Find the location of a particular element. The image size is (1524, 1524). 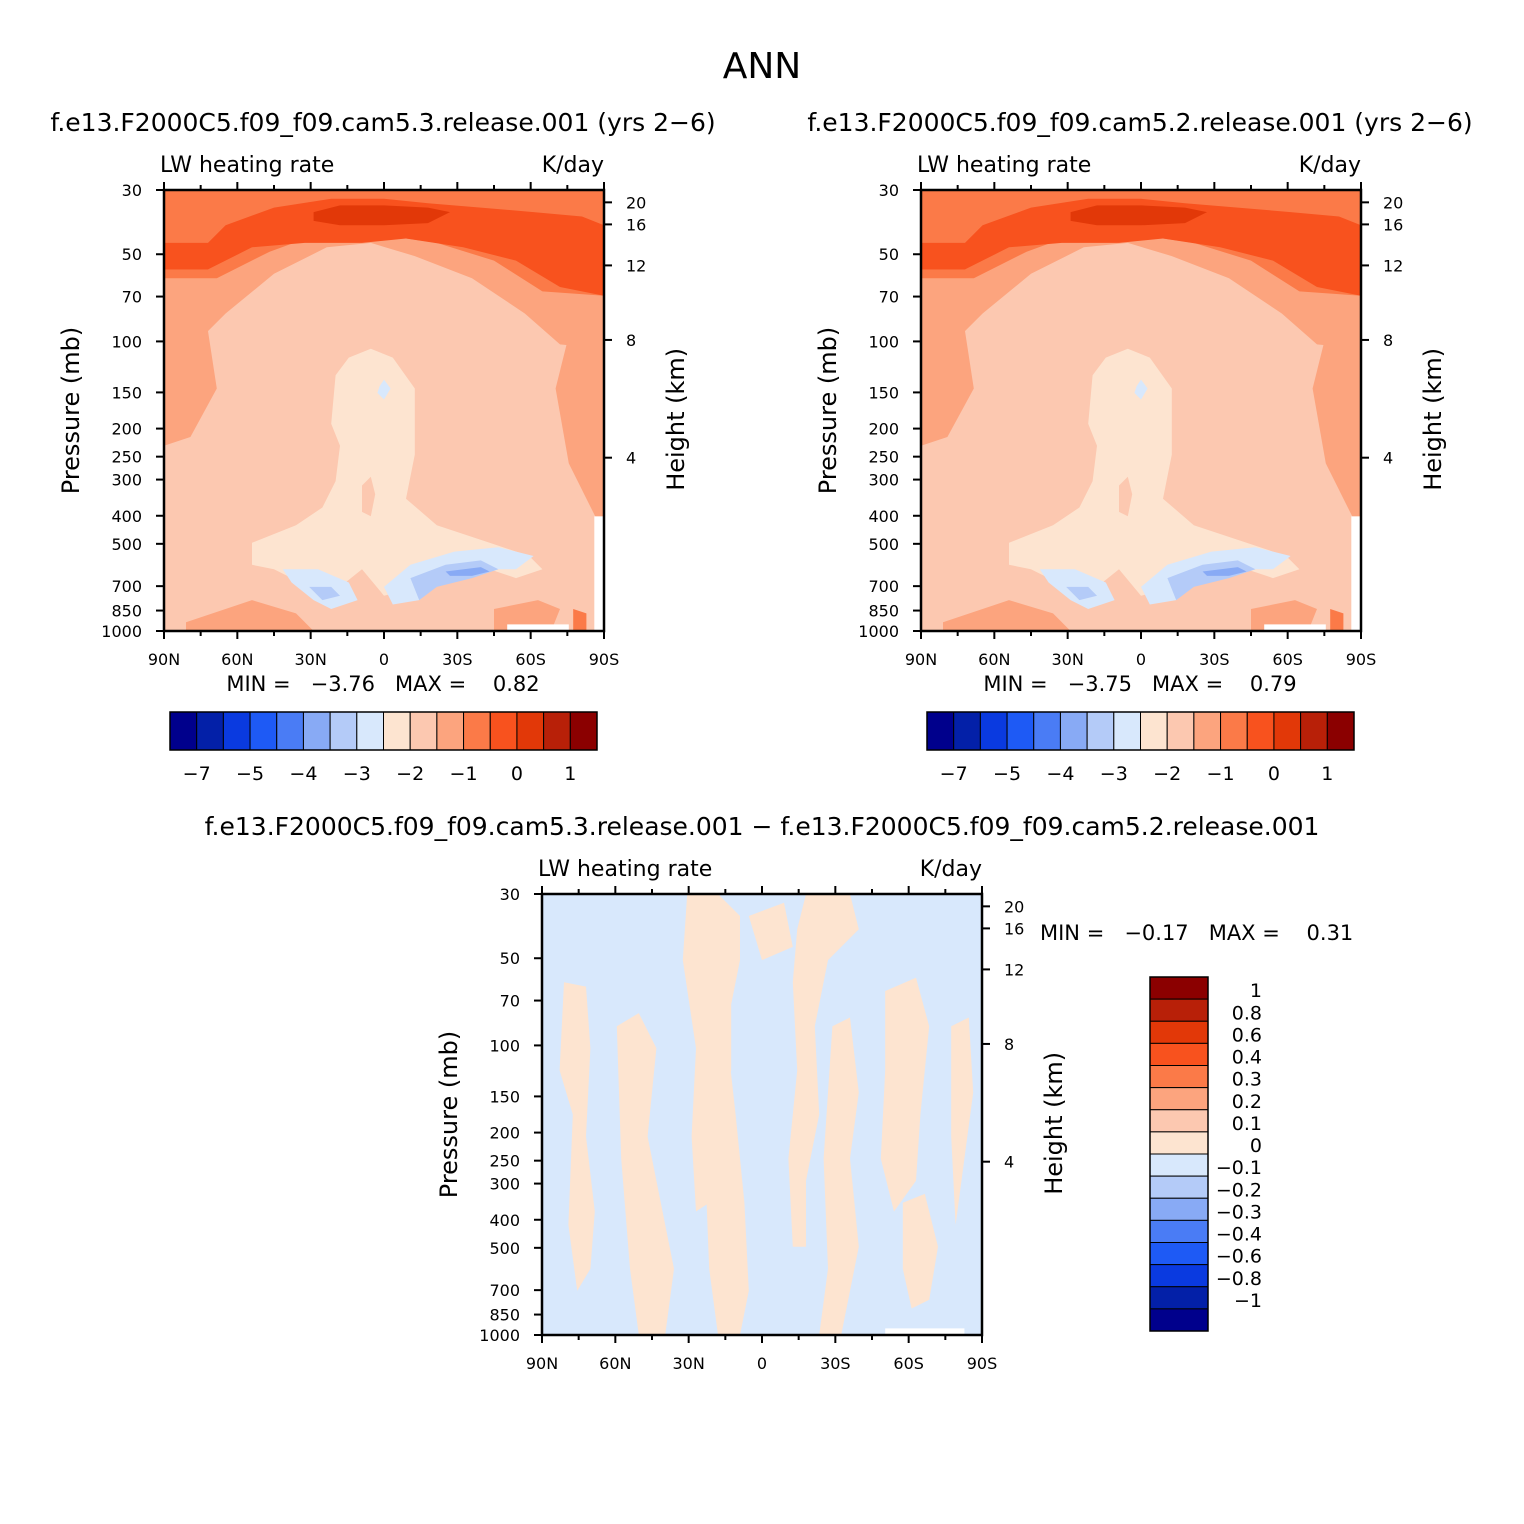

height-tick-label: 12 is located at coordinates (636, 265).